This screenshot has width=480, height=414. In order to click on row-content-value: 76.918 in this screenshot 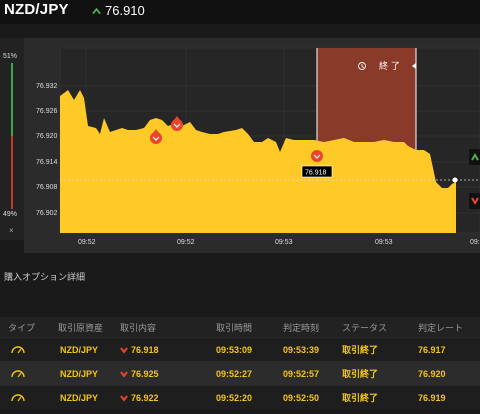, I will do `click(145, 349)`.